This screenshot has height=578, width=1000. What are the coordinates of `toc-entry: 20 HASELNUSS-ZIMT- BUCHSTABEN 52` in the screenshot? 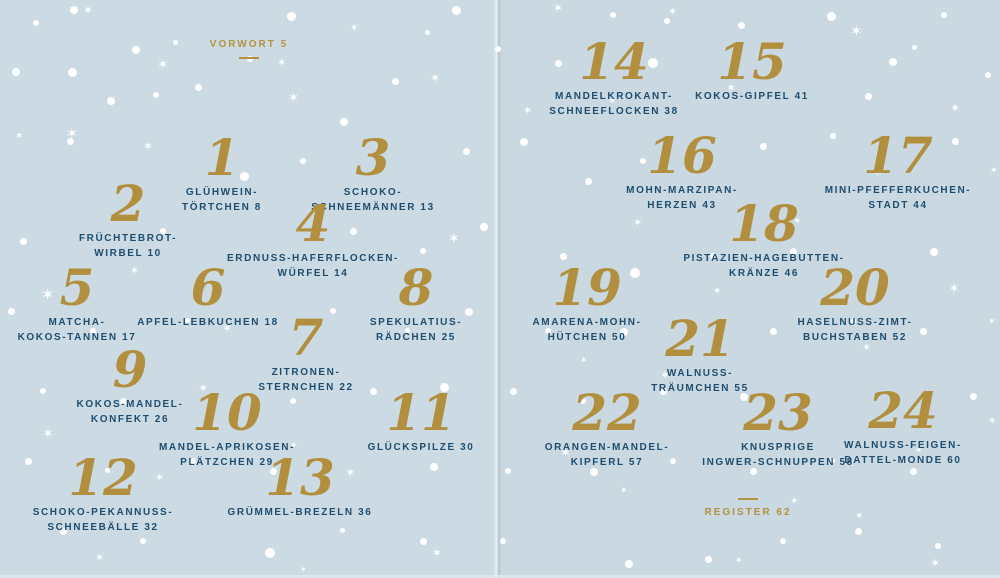 It's located at (855, 303).